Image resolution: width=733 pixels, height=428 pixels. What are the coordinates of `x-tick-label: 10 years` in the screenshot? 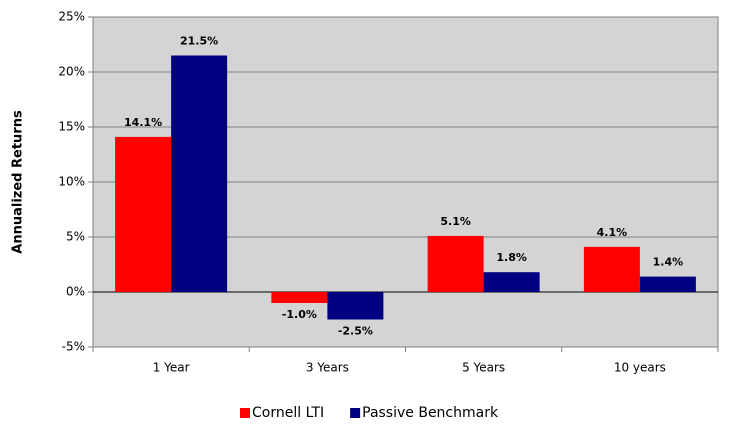 It's located at (640, 368).